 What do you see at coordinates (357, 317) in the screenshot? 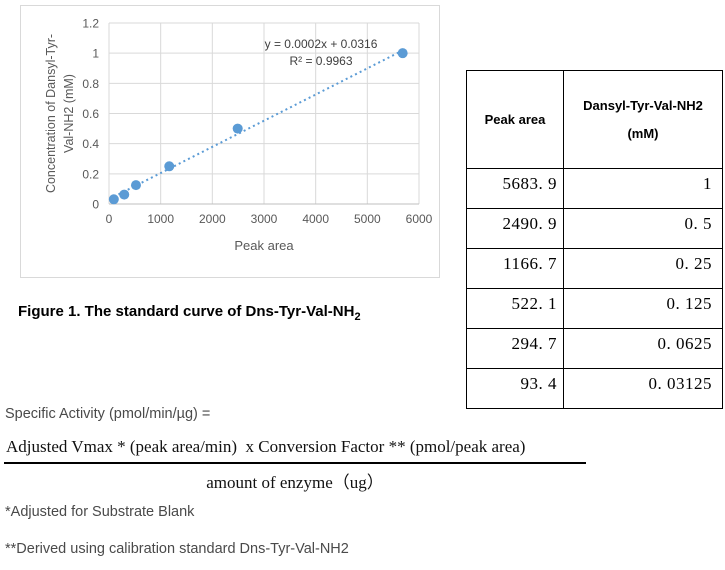
I see `figure-caption-subscript: 2` at bounding box center [357, 317].